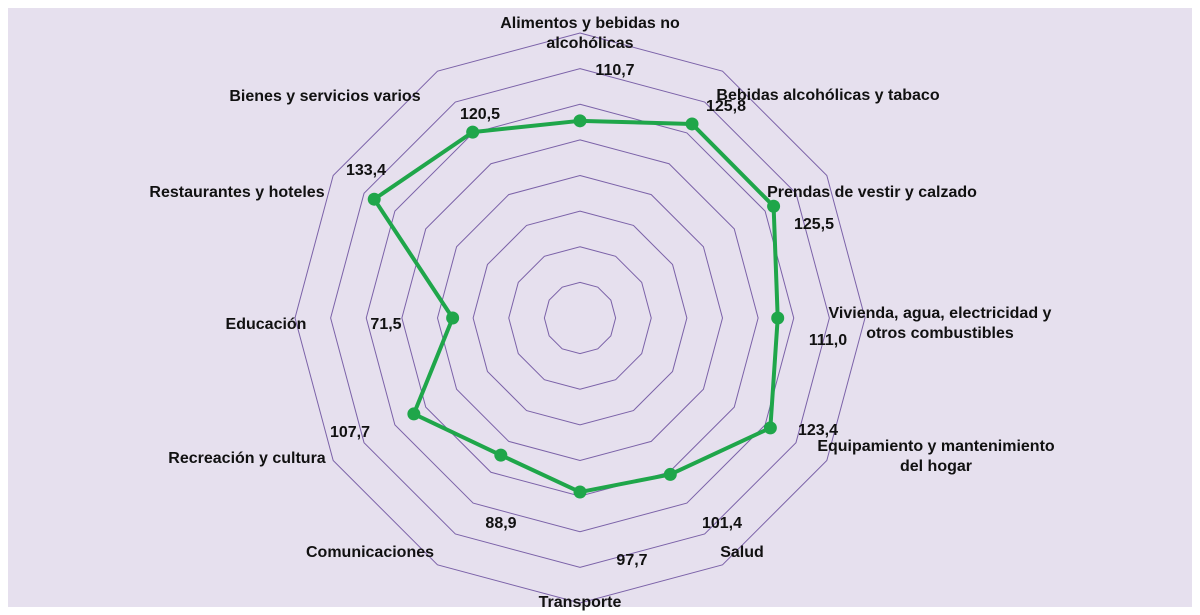 This screenshot has width=1200, height=615. I want to click on category-label: Comunicaciones, so click(370, 552).